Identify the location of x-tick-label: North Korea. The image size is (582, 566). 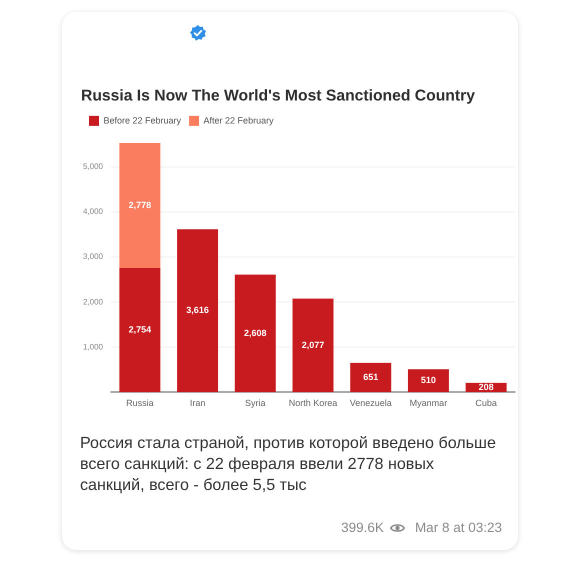
(313, 403).